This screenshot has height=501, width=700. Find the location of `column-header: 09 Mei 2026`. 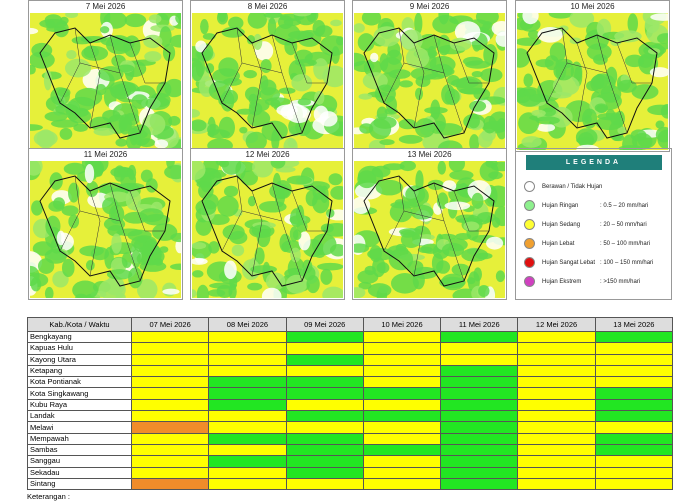

column-header: 09 Mei 2026 is located at coordinates (324, 324).